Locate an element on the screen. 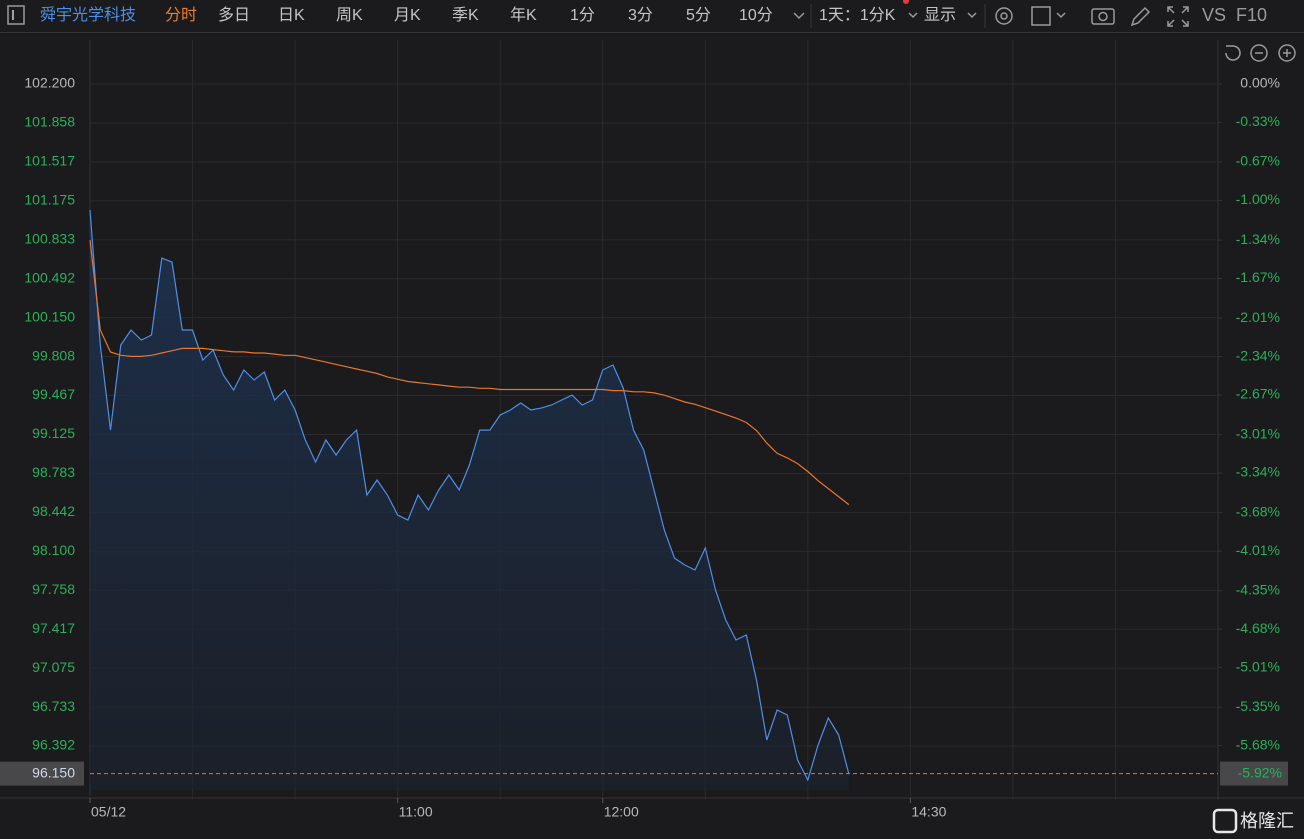 The width and height of the screenshot is (1304, 839). y-tick-label: 98.783 is located at coordinates (53, 472).